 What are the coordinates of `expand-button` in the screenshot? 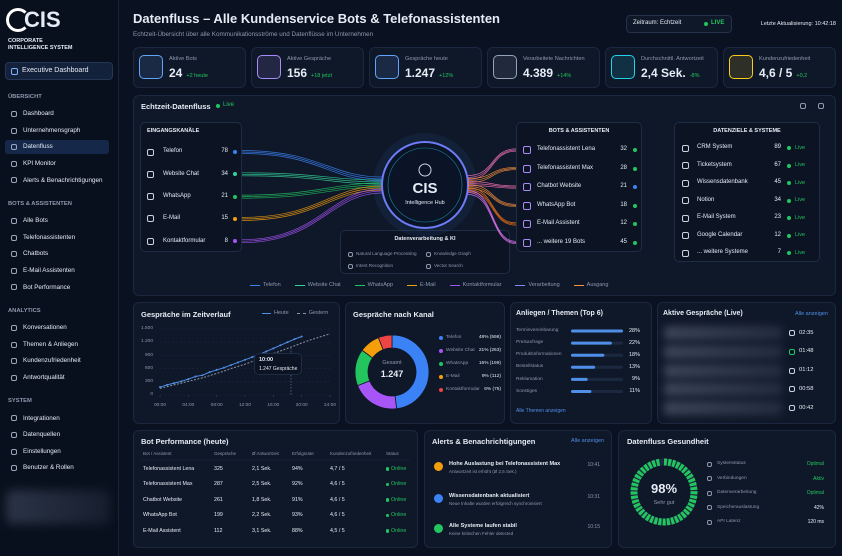 It's located at (821, 106).